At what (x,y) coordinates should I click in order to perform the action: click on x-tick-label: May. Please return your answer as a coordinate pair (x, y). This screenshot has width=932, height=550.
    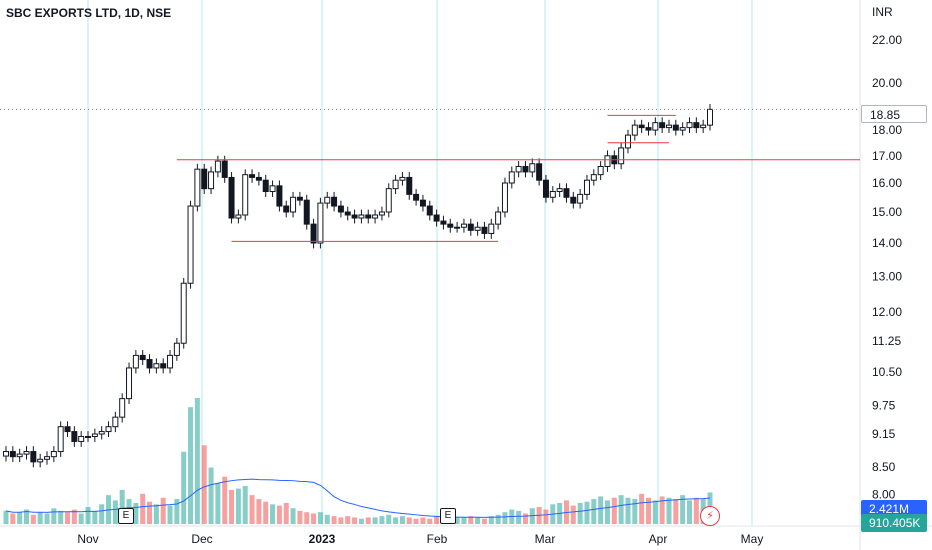
    Looking at the image, I should click on (752, 539).